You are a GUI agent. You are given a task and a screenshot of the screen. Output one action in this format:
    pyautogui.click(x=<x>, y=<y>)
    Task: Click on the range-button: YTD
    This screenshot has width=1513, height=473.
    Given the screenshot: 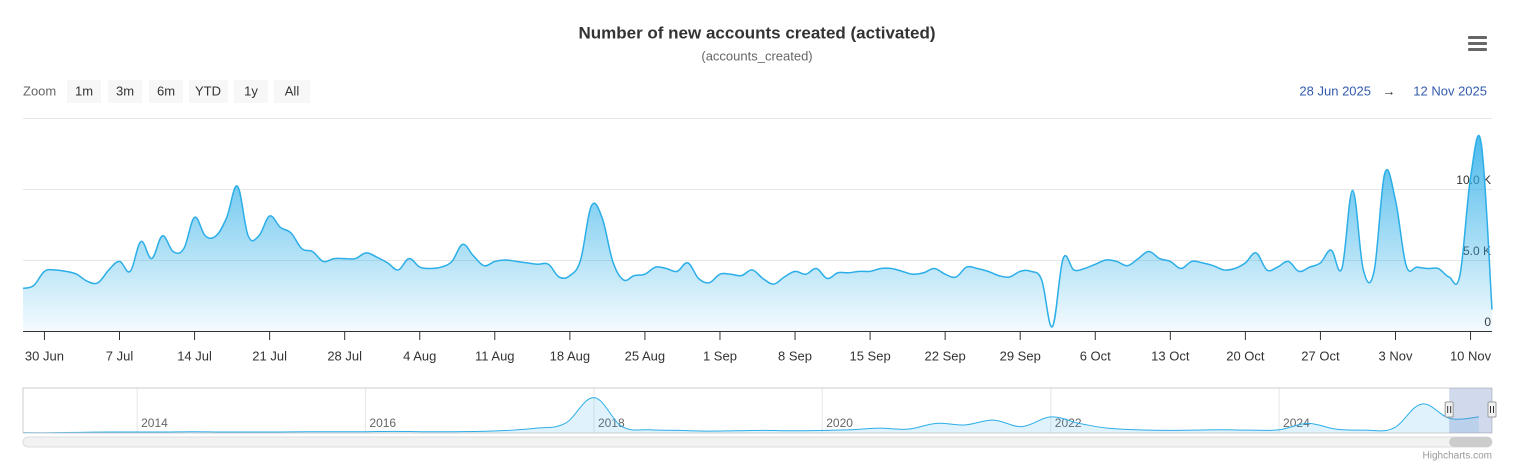 What is the action you would take?
    pyautogui.click(x=208, y=91)
    